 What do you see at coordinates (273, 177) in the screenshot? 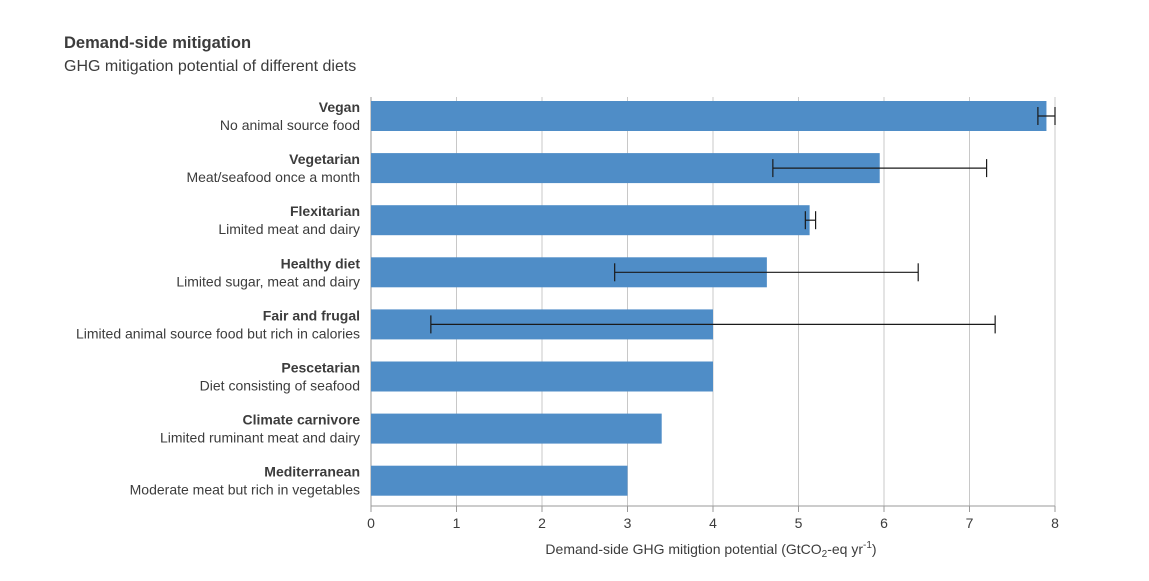
I see `category-description: Meat/seafood once a month` at bounding box center [273, 177].